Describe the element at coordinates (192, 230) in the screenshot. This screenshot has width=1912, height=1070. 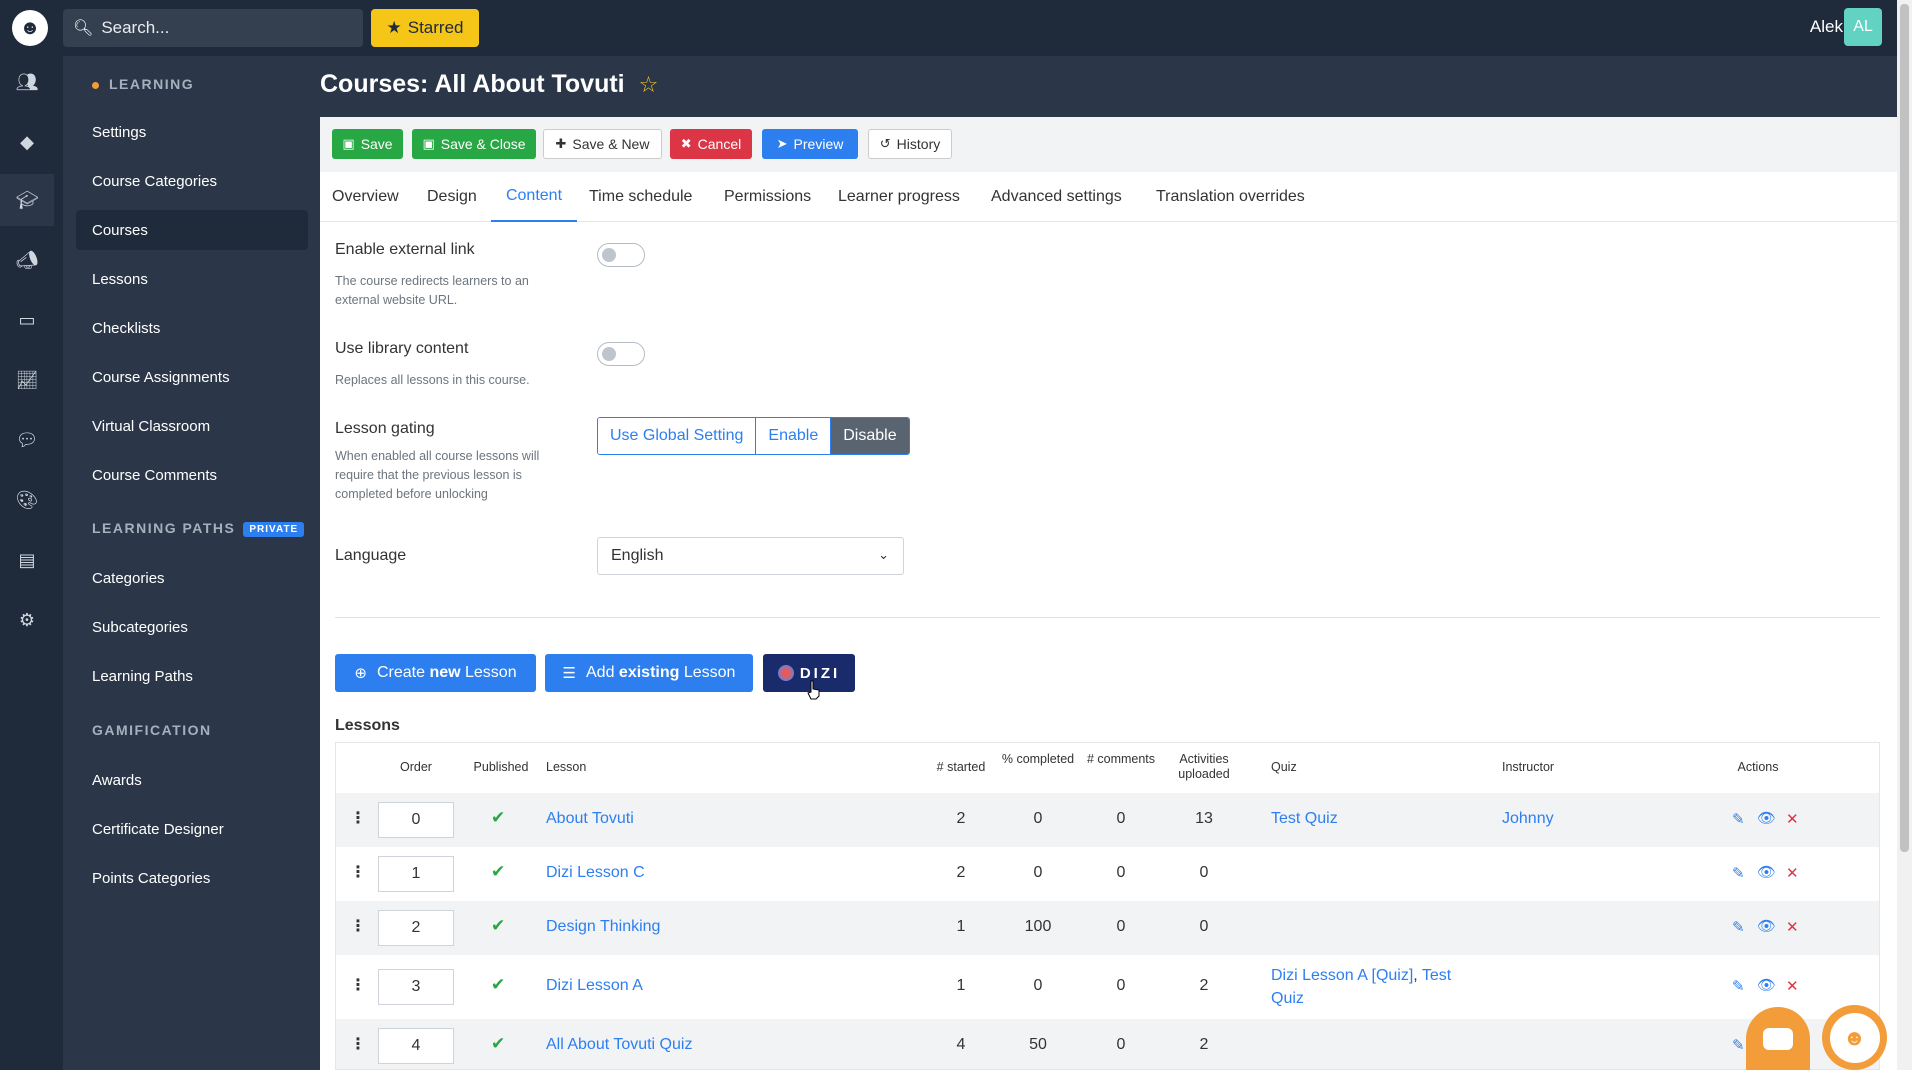
I see `sidebar-item-courses: Courses` at that location.